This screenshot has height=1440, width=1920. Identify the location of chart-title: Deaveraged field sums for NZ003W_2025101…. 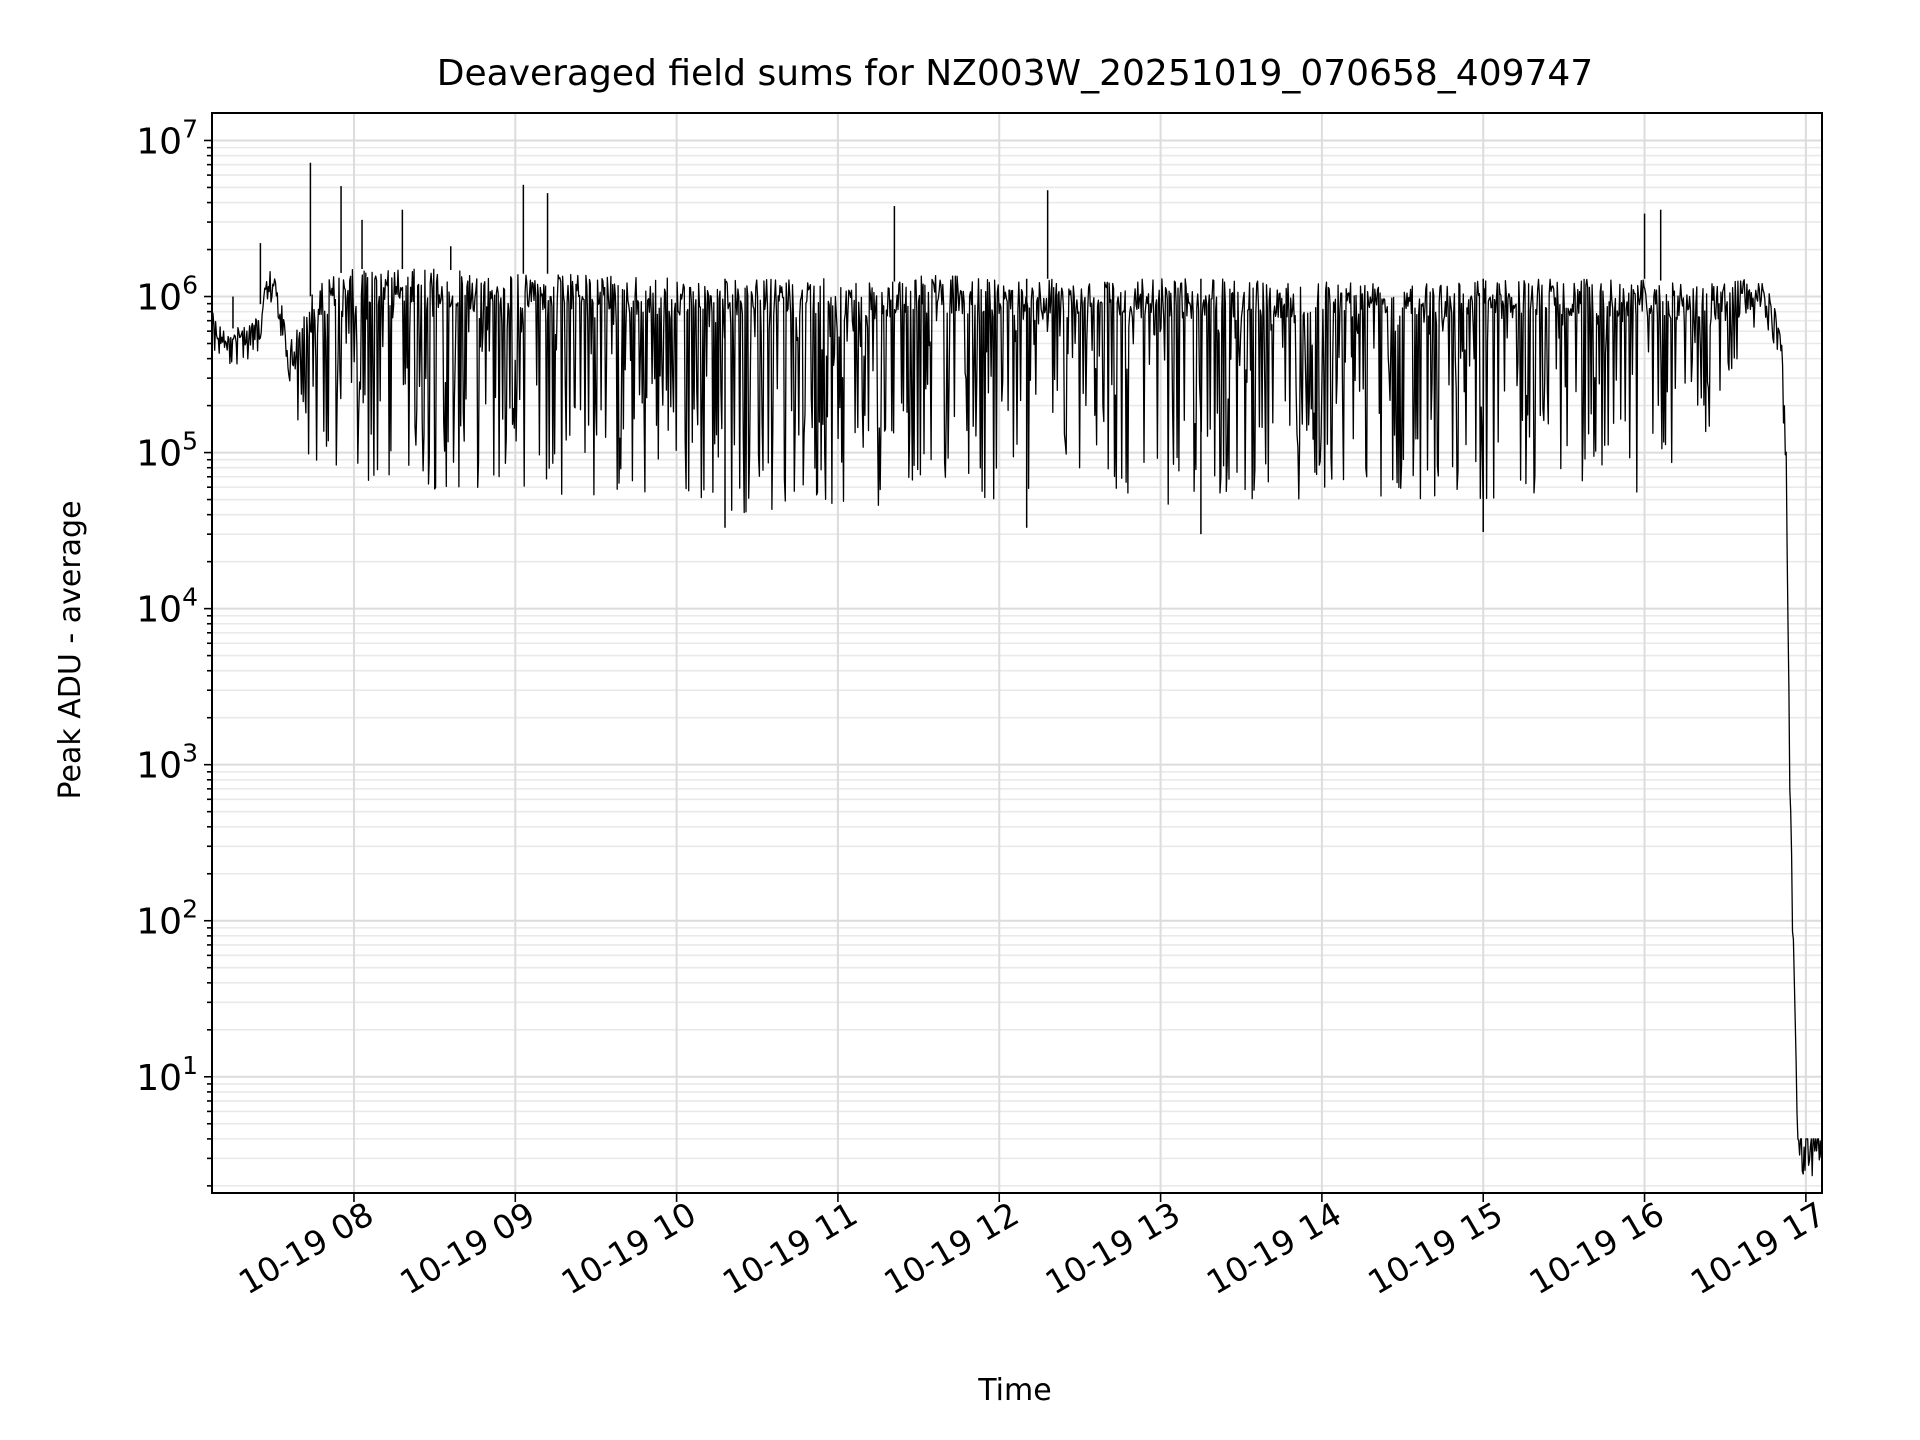
(1015, 73).